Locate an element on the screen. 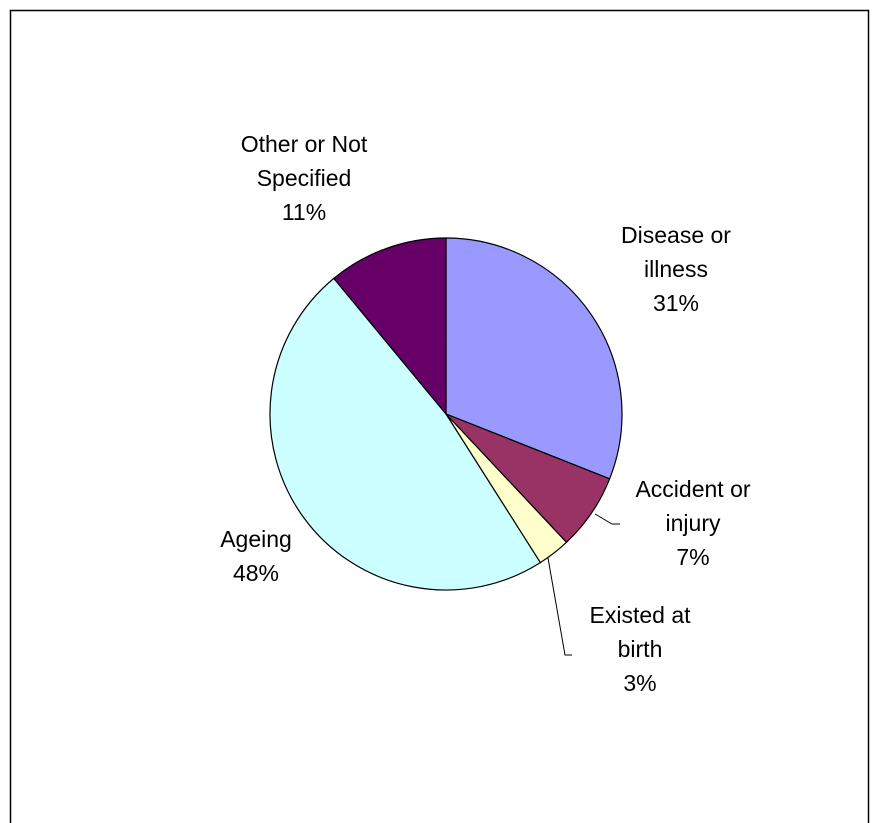  slice-label-0: Disease or illness 31% is located at coordinates (676, 269).